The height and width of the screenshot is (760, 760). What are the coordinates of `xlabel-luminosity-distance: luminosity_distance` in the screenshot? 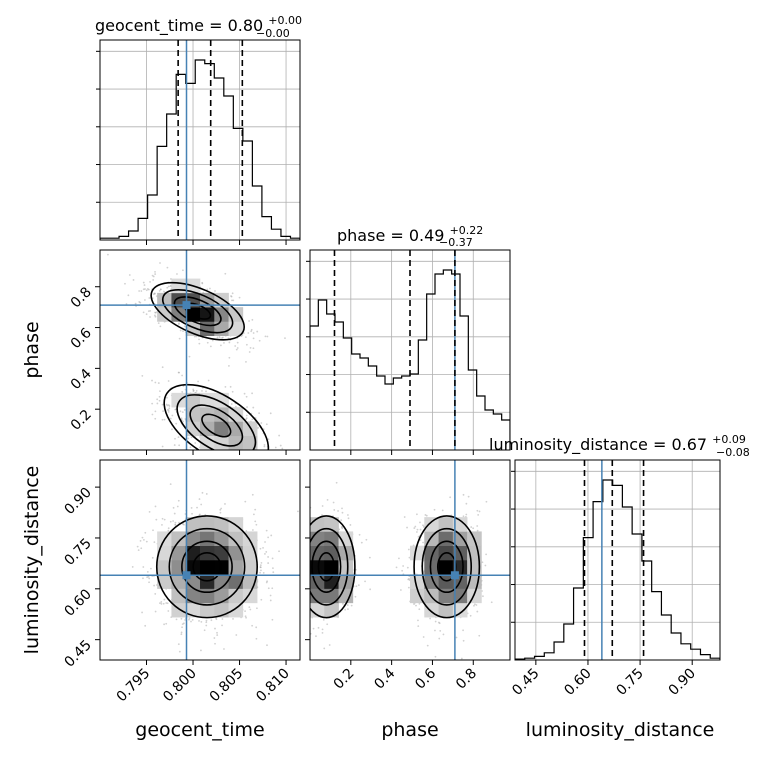 It's located at (620, 730).